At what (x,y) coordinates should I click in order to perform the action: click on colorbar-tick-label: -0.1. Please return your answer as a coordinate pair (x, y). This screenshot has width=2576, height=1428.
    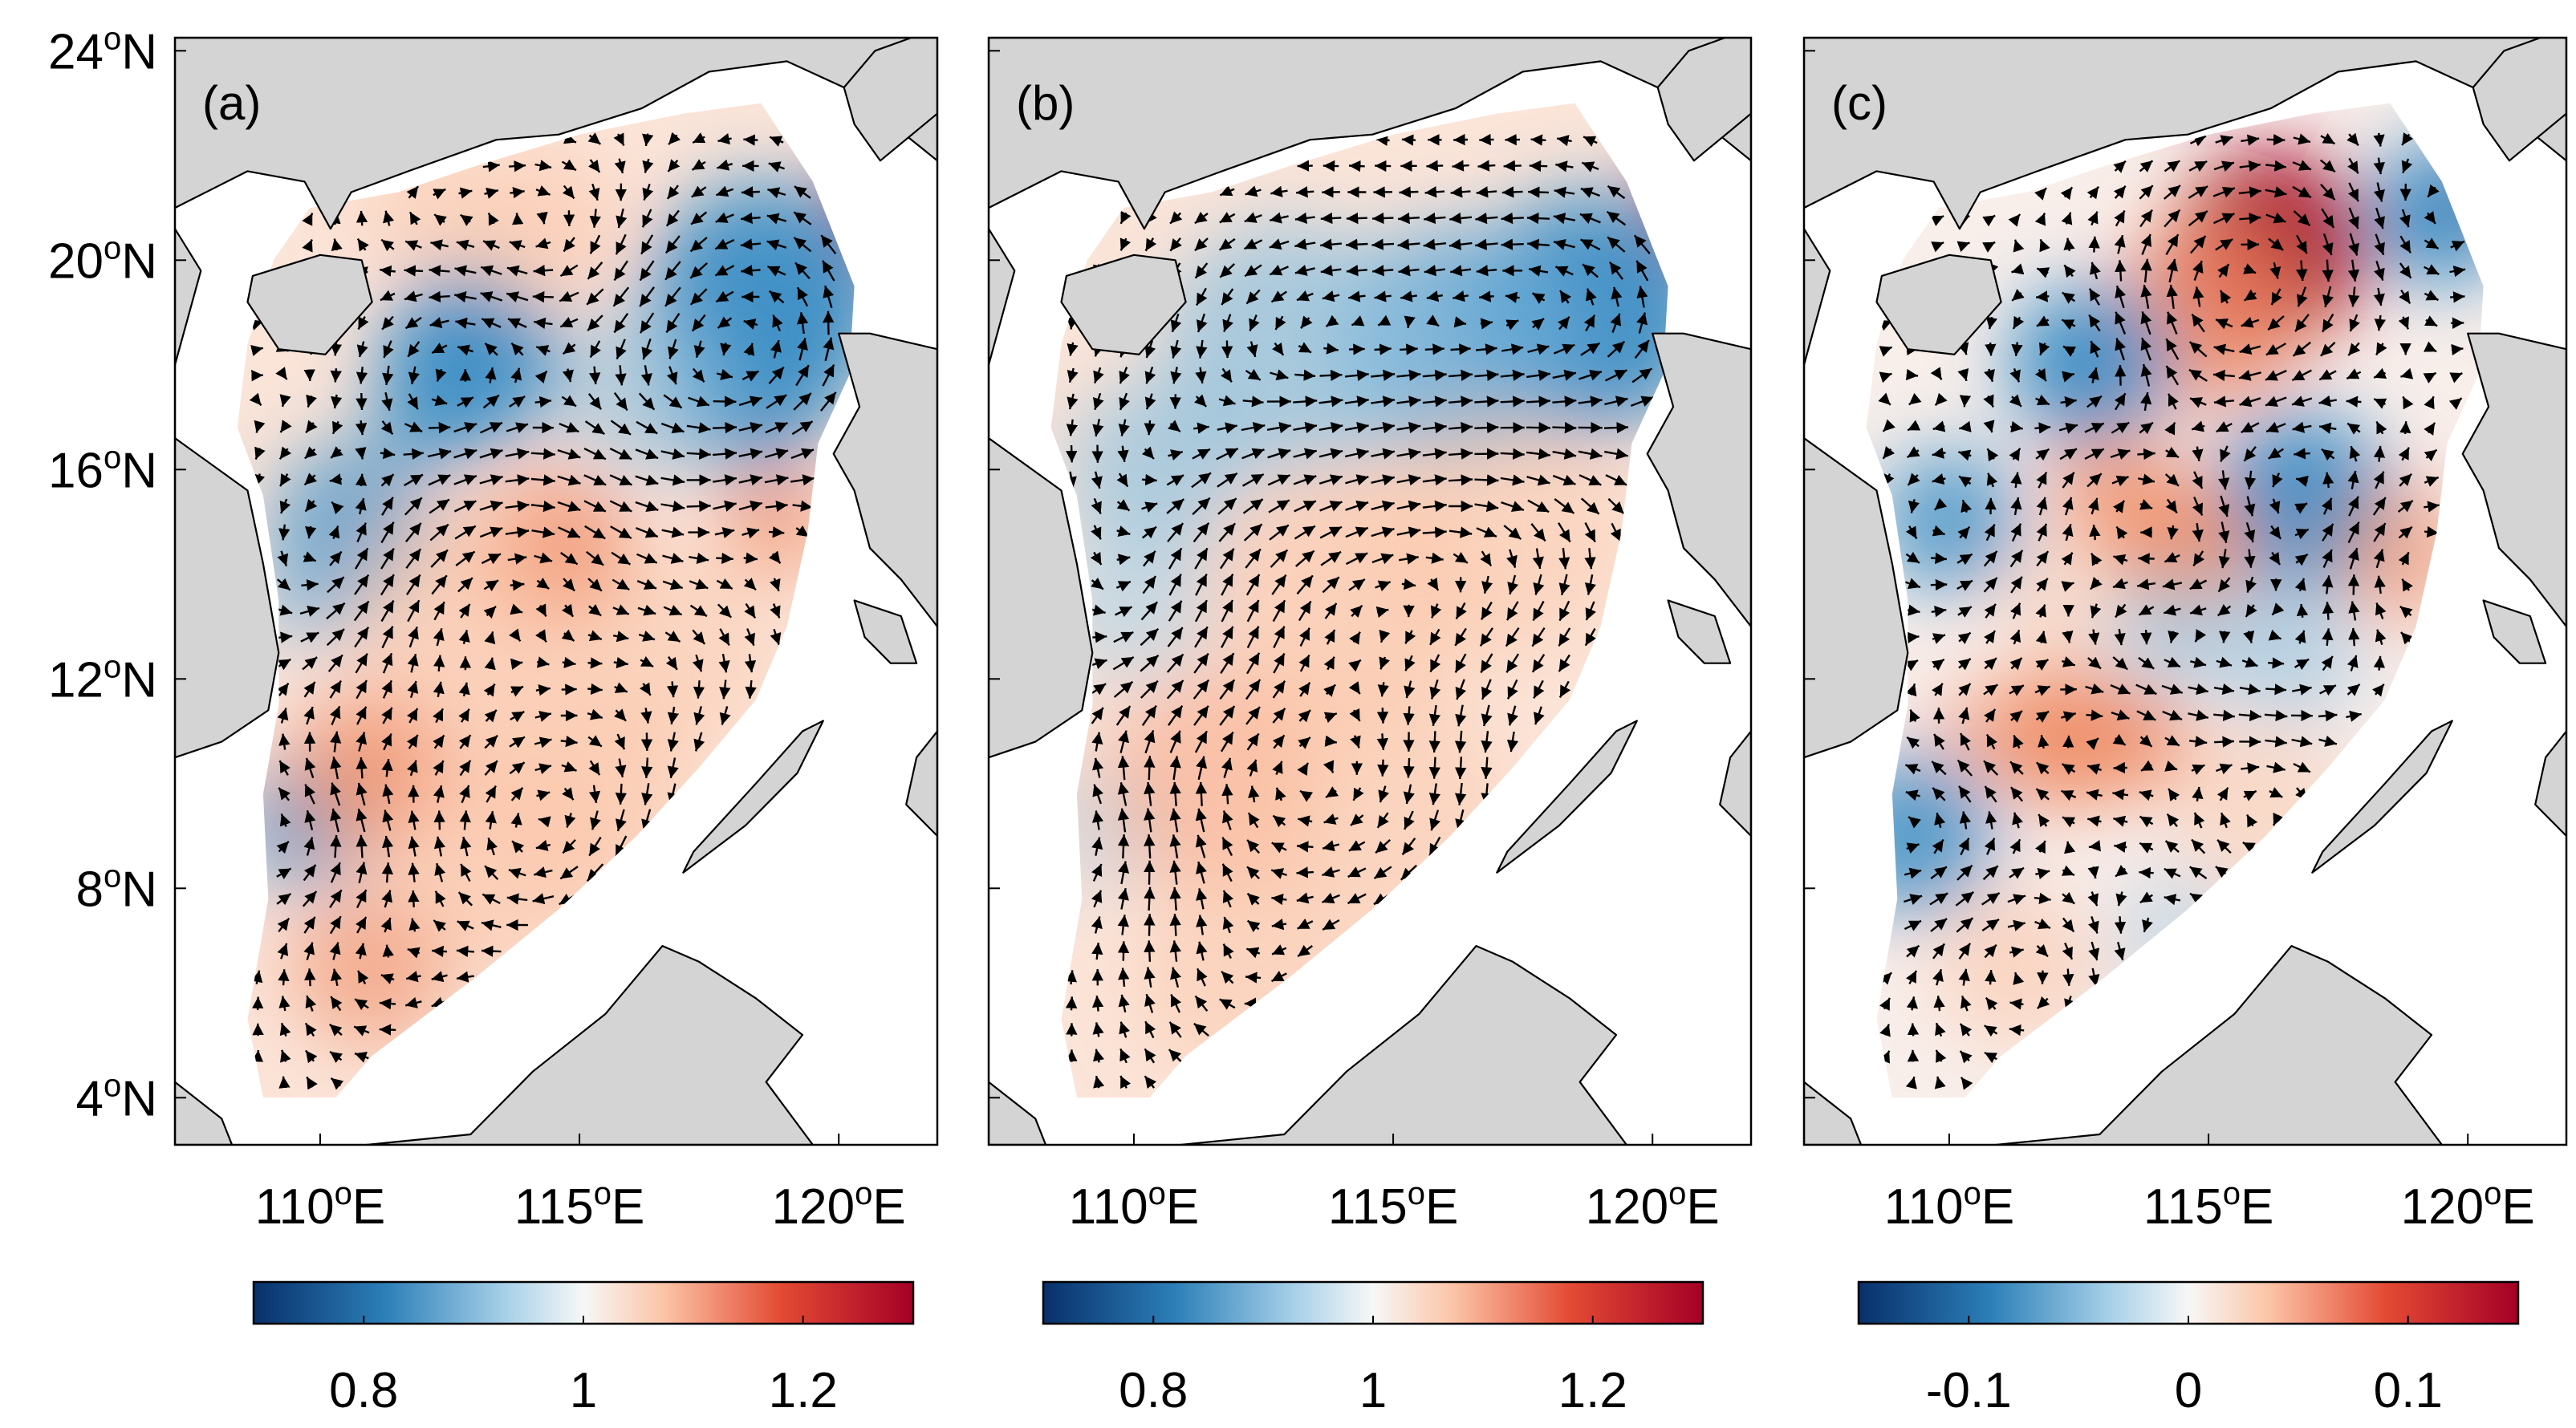
    Looking at the image, I should click on (1969, 1390).